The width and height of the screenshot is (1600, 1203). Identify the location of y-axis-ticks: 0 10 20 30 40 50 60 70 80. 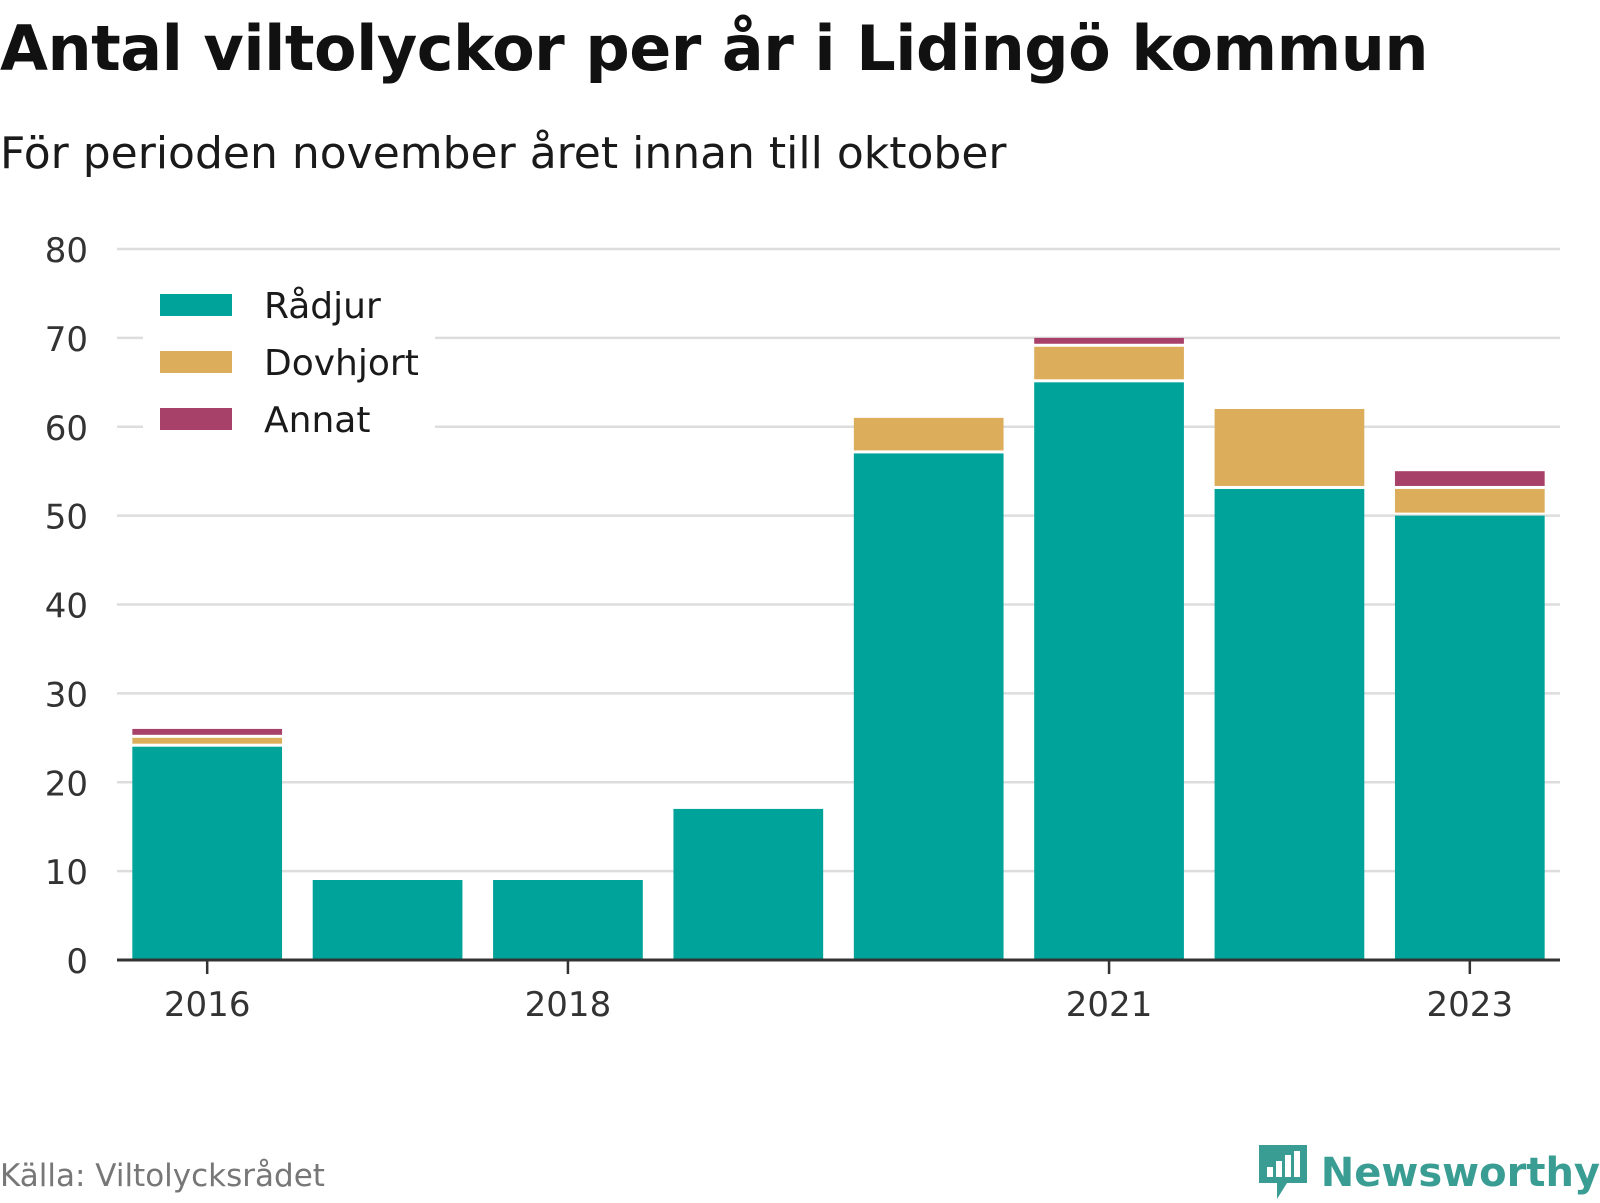
(66, 606).